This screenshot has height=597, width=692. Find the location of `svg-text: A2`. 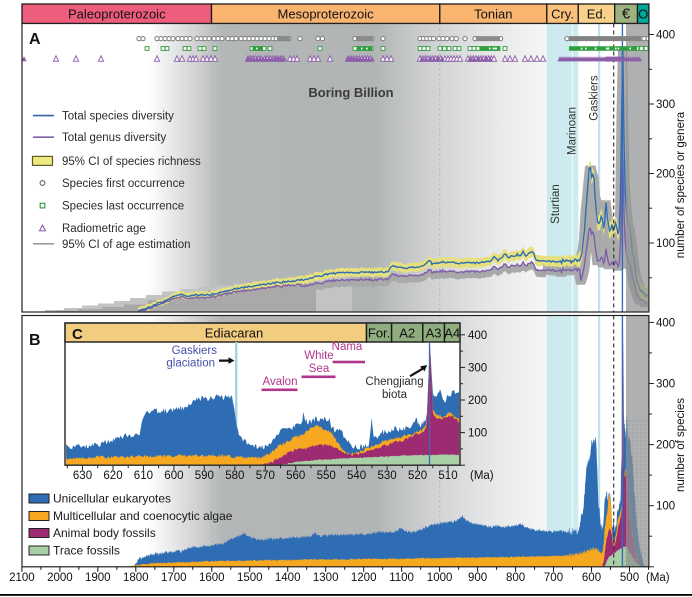

svg-text: A2 is located at coordinates (407, 333).